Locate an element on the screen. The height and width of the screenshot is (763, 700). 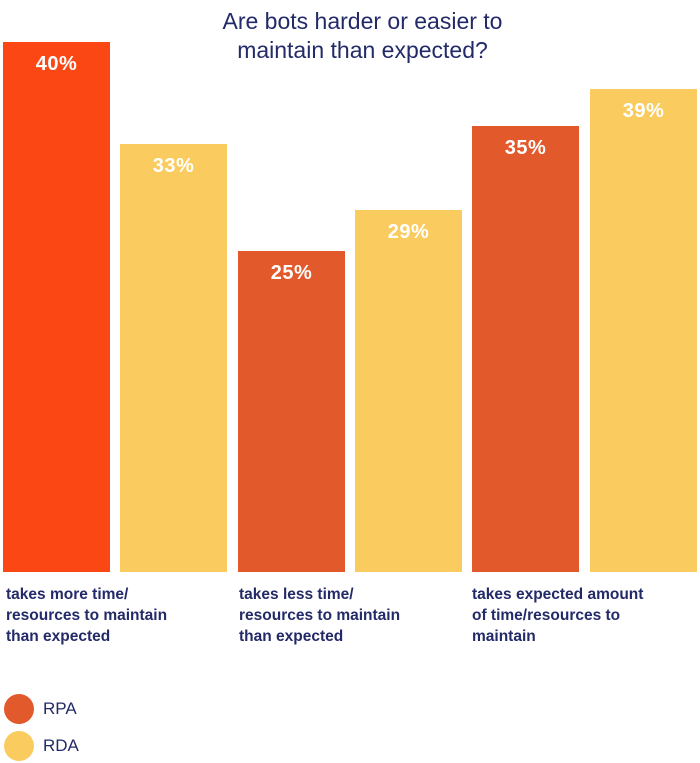
category-label-line: takes expected amount is located at coordinates (558, 594).